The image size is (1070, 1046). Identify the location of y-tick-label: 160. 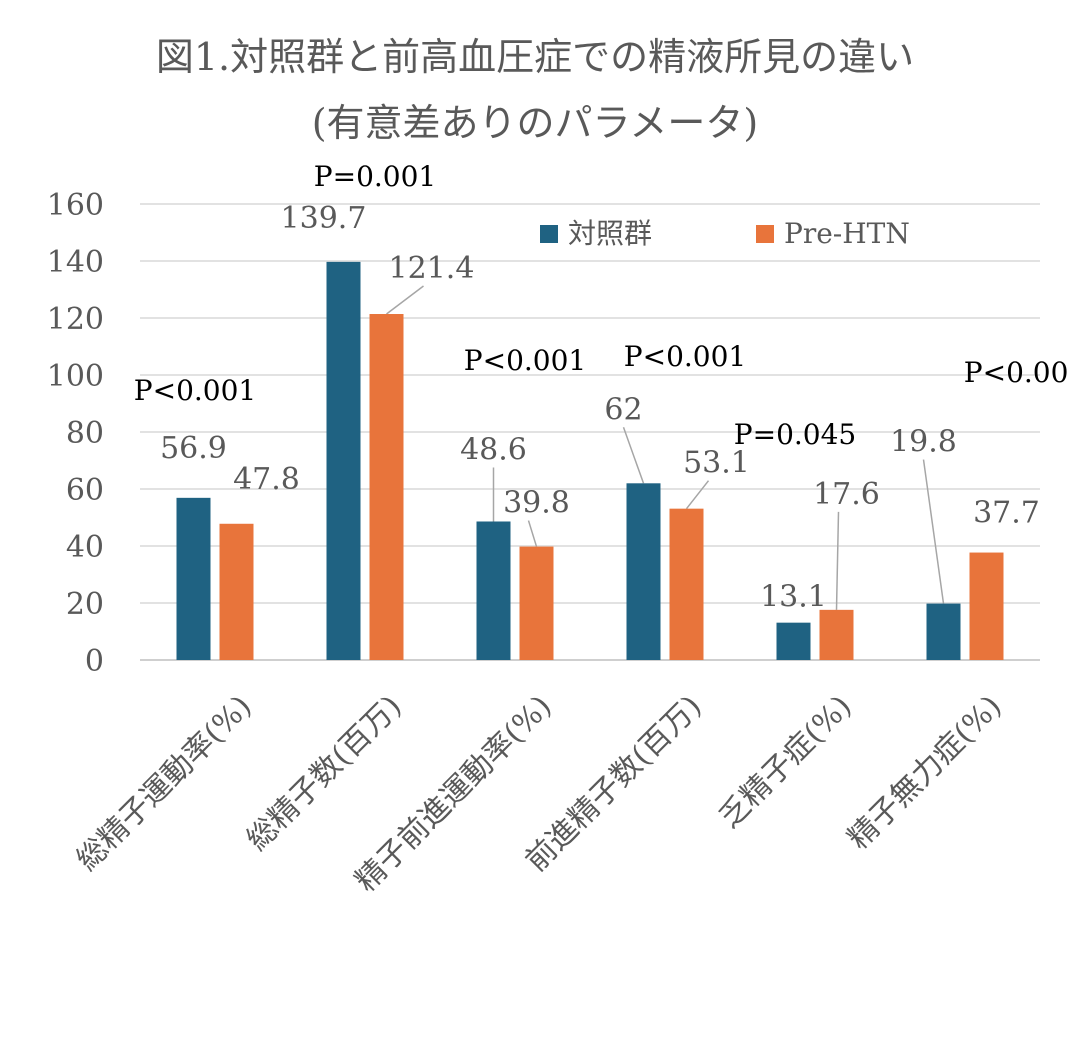
(75, 205).